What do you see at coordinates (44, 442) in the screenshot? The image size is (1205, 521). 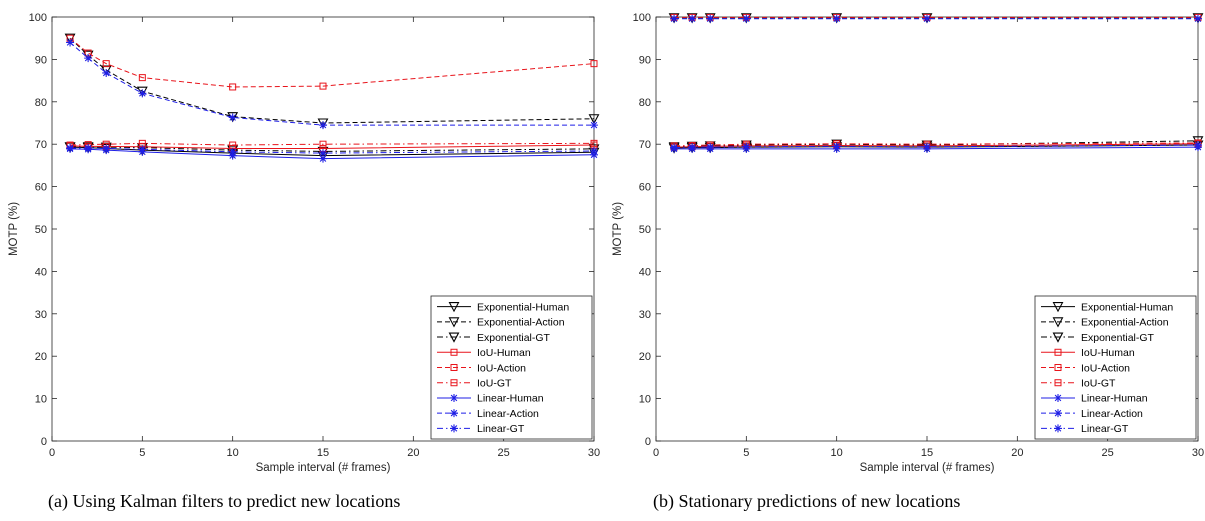 I see `y-tick-label: 0` at bounding box center [44, 442].